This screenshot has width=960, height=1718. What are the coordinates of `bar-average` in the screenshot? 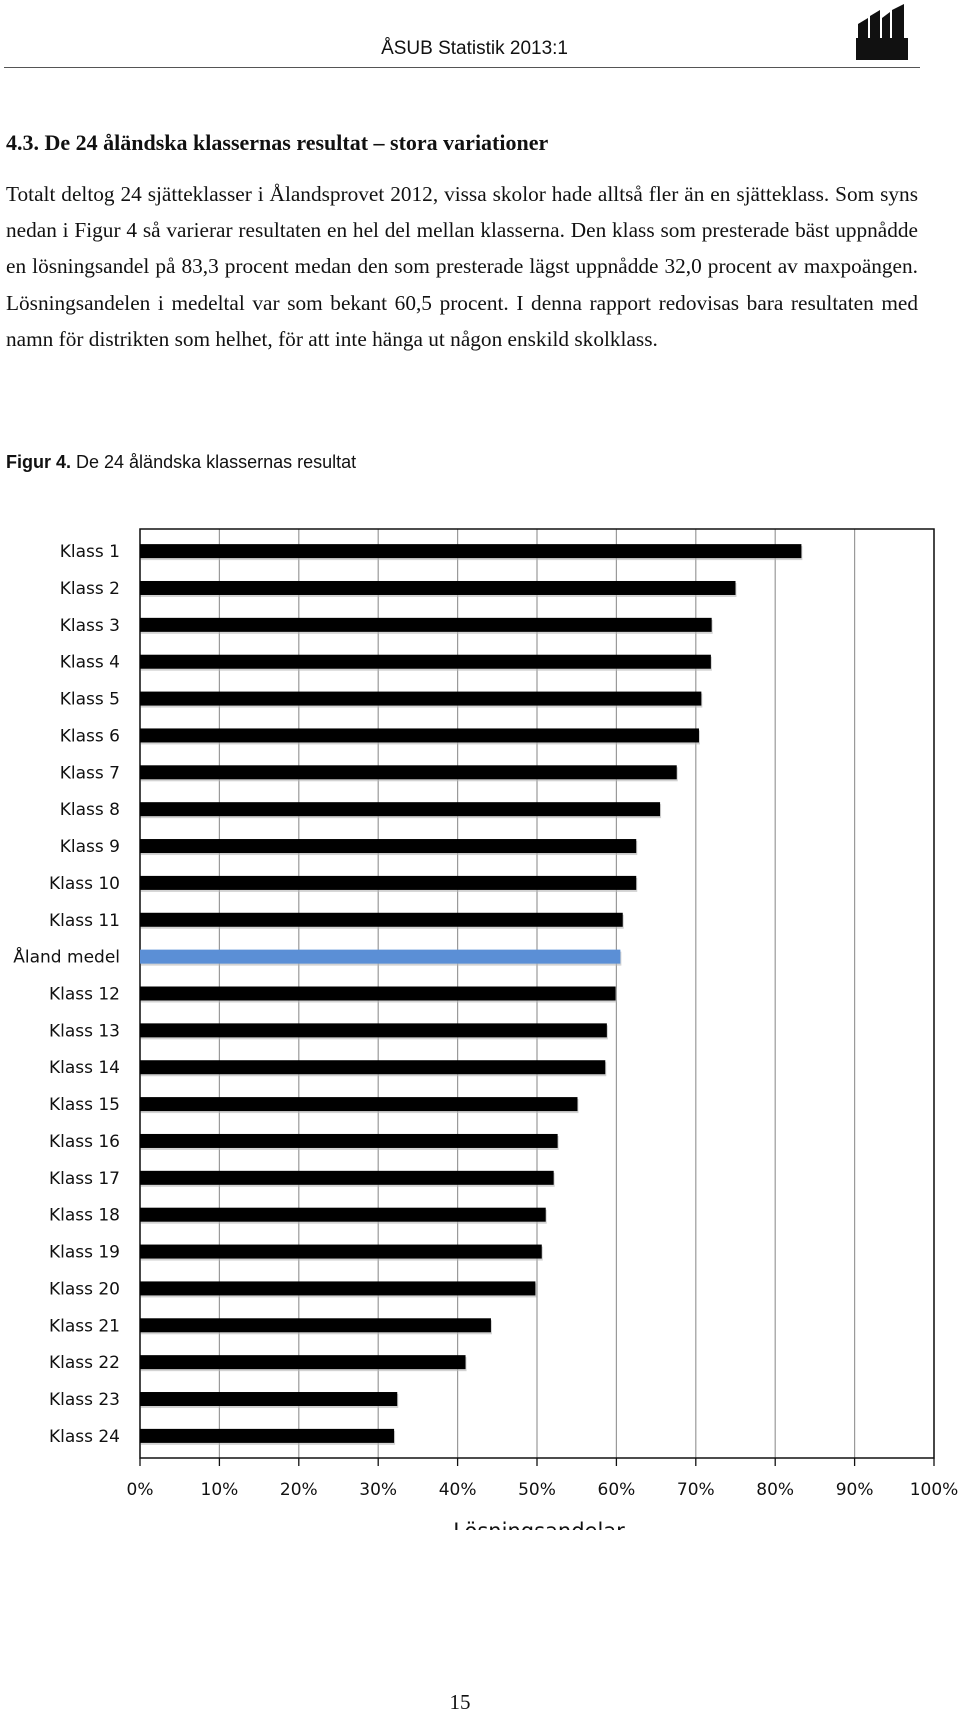 It's located at (380, 956).